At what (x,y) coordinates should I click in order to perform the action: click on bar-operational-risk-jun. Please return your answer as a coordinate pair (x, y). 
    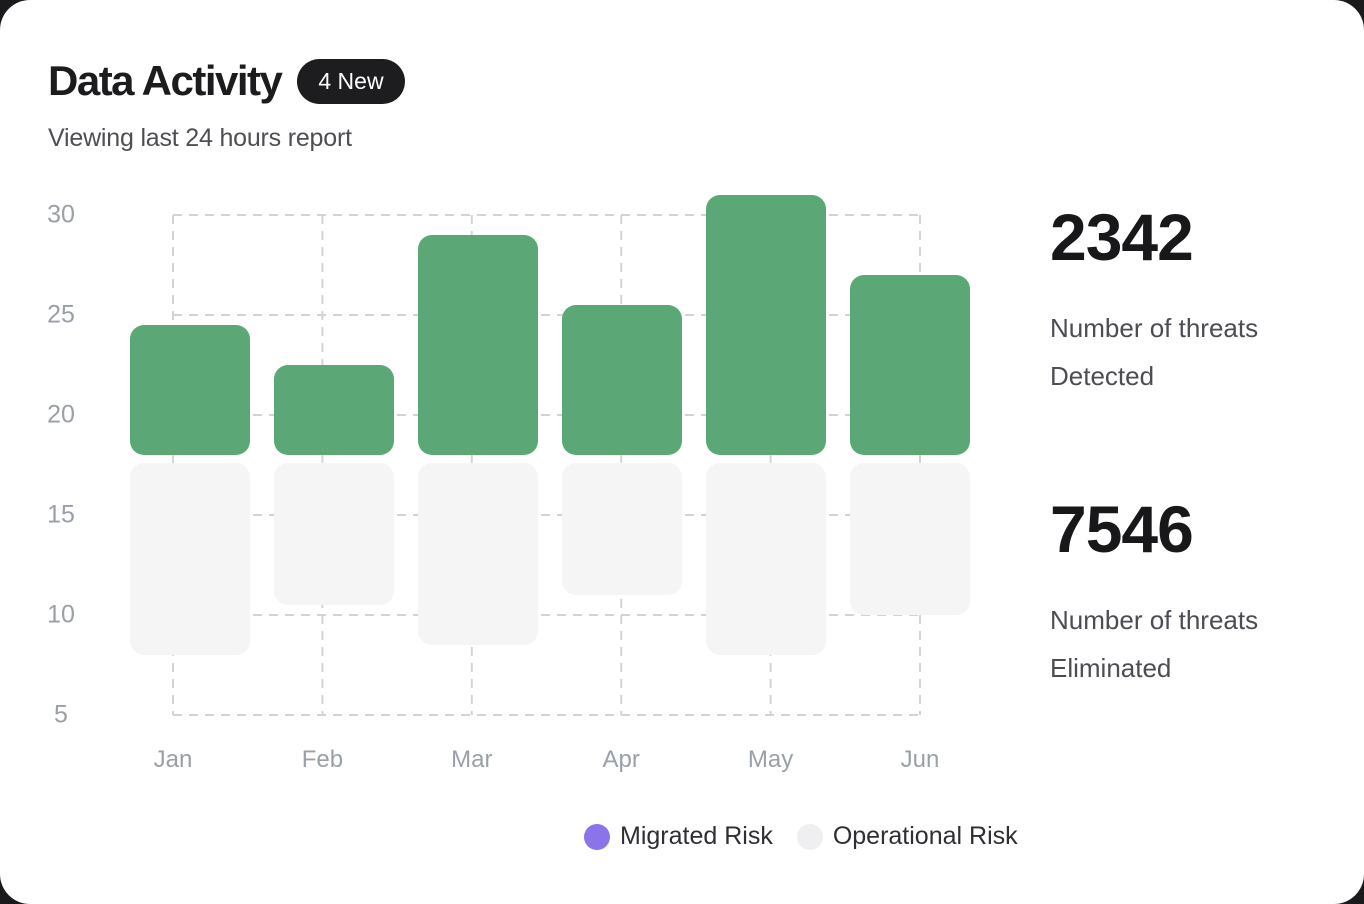
    Looking at the image, I should click on (910, 539).